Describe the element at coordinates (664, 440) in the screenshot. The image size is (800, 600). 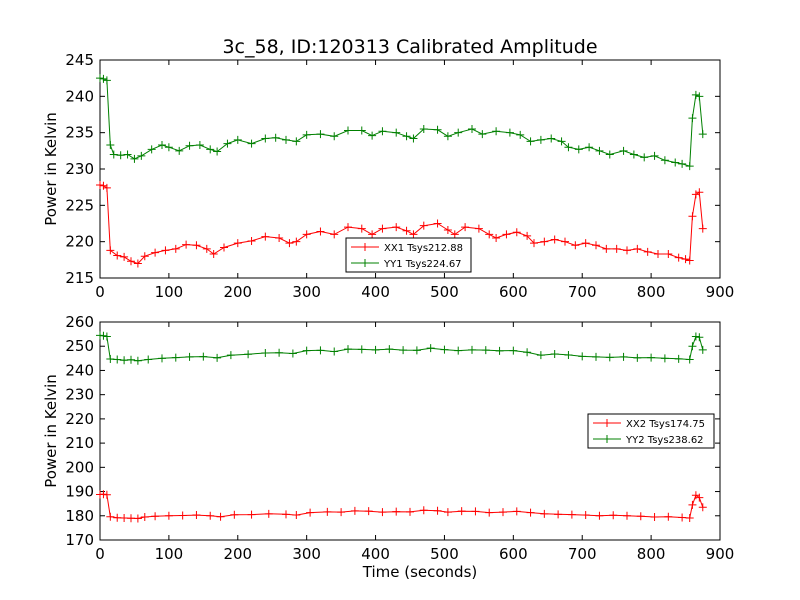
I see `legend-label: YY2 Tsys238.62` at that location.